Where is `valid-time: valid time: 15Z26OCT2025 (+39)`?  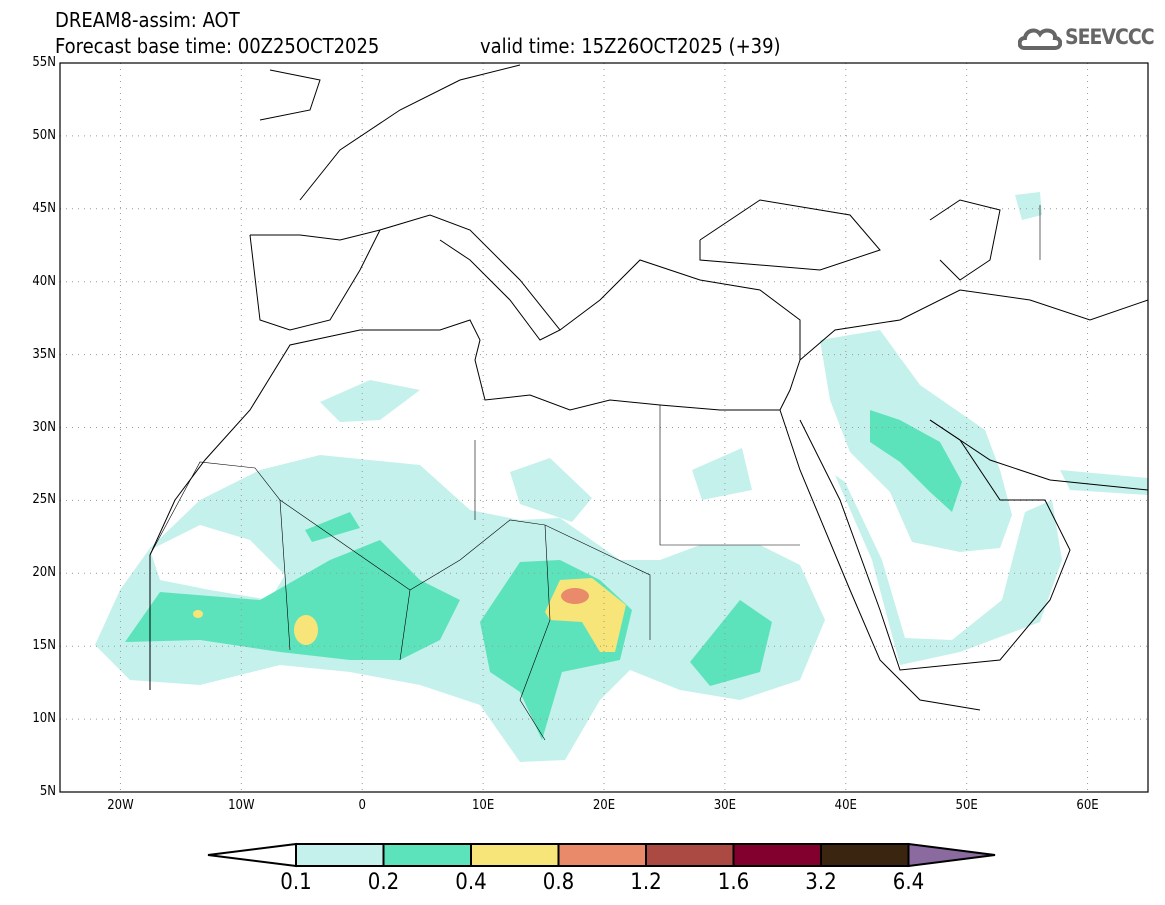
valid-time: valid time: 15Z26OCT2025 (+39) is located at coordinates (630, 46).